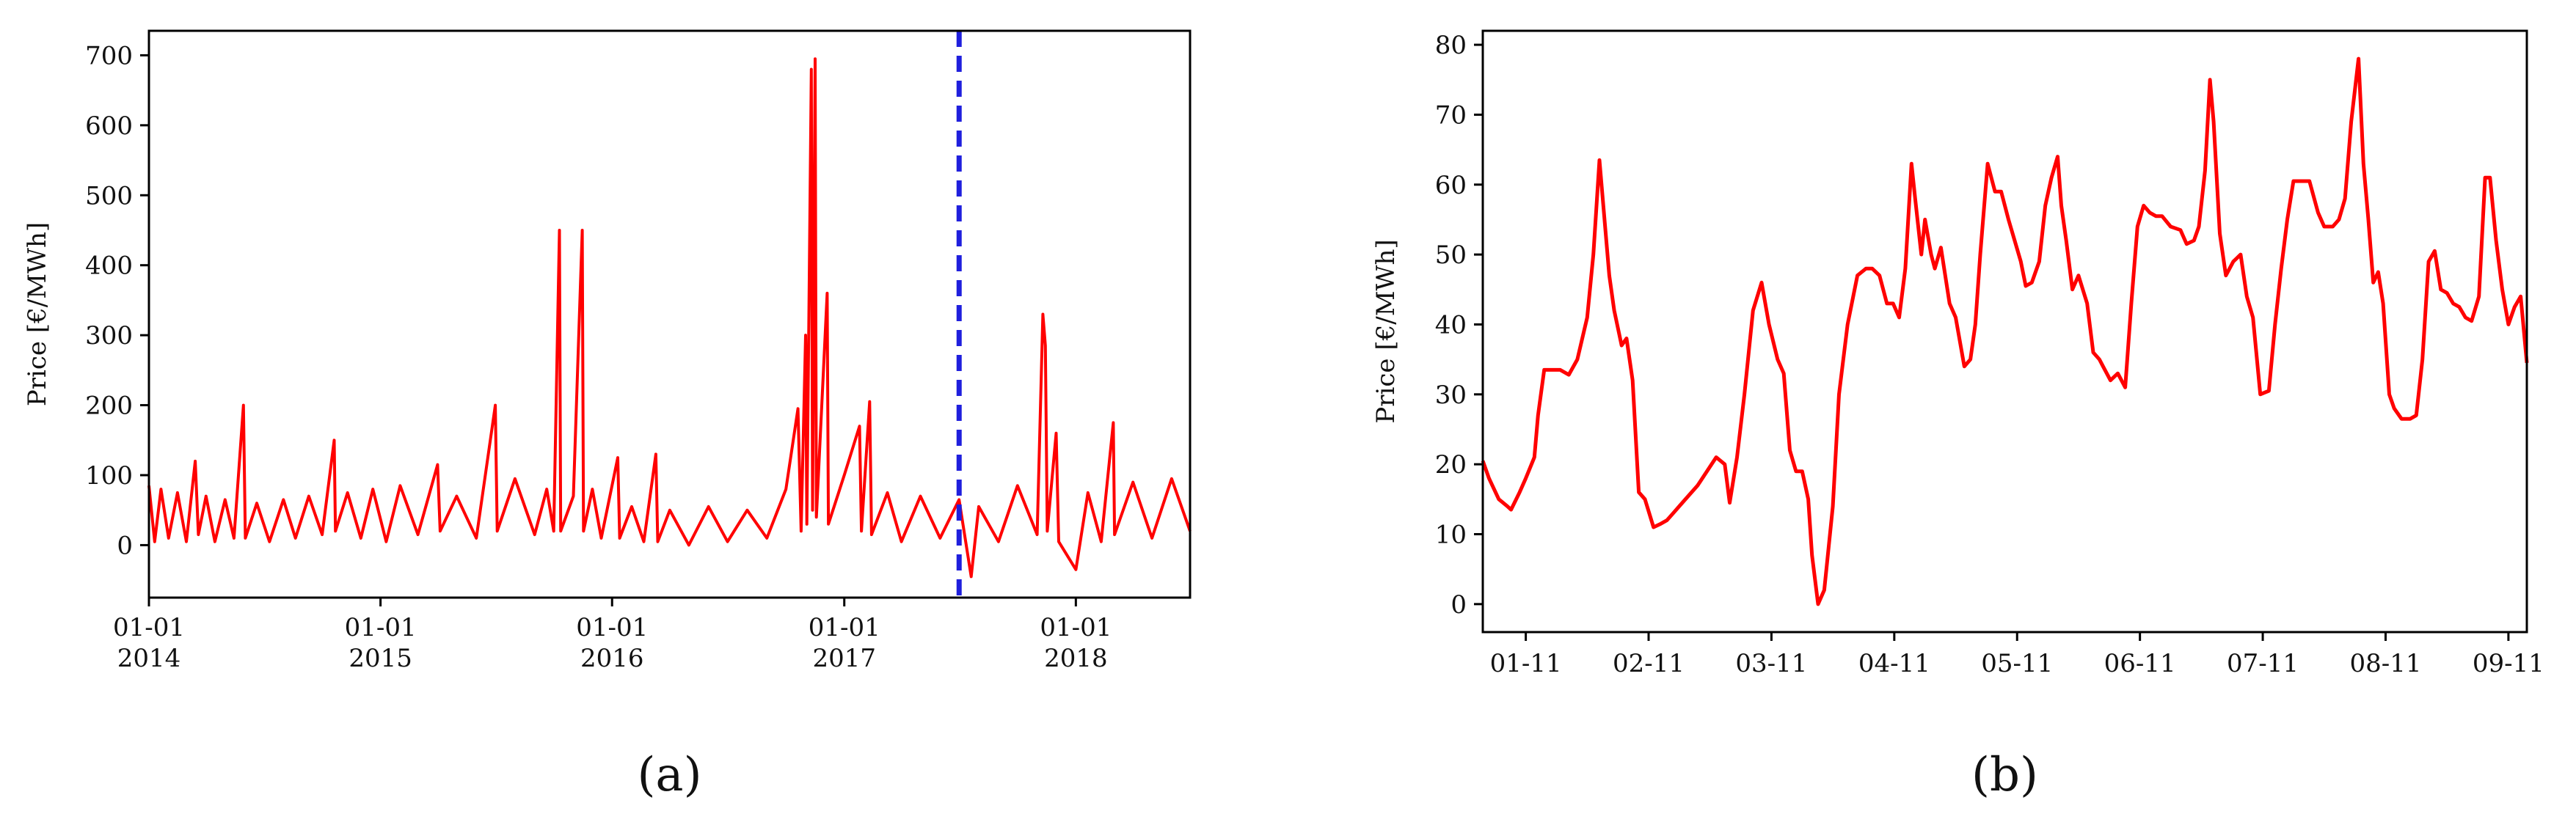 The width and height of the screenshot is (2576, 833). I want to click on y-tick-label-a: 300, so click(109, 336).